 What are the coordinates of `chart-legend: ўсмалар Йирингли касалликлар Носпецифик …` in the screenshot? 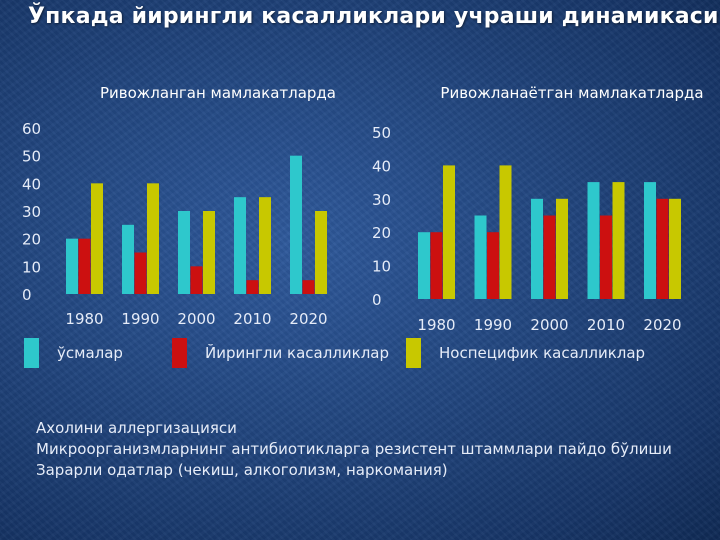 It's located at (360, 353).